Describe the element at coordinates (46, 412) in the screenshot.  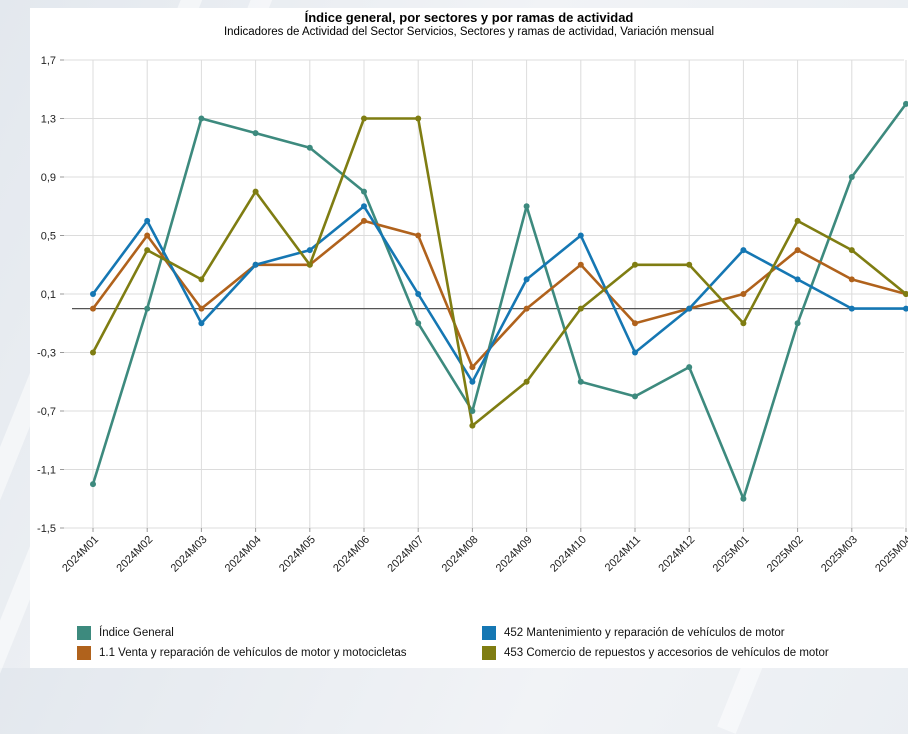
I see `y-tick-label: -0,7` at that location.